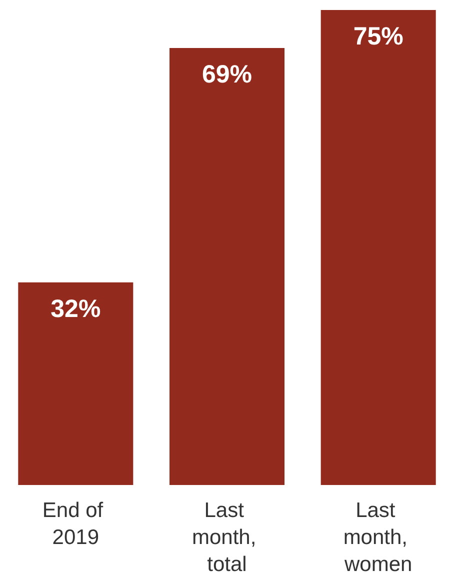 The width and height of the screenshot is (454, 578). I want to click on x-tick-label: Last month, women, so click(378, 537).